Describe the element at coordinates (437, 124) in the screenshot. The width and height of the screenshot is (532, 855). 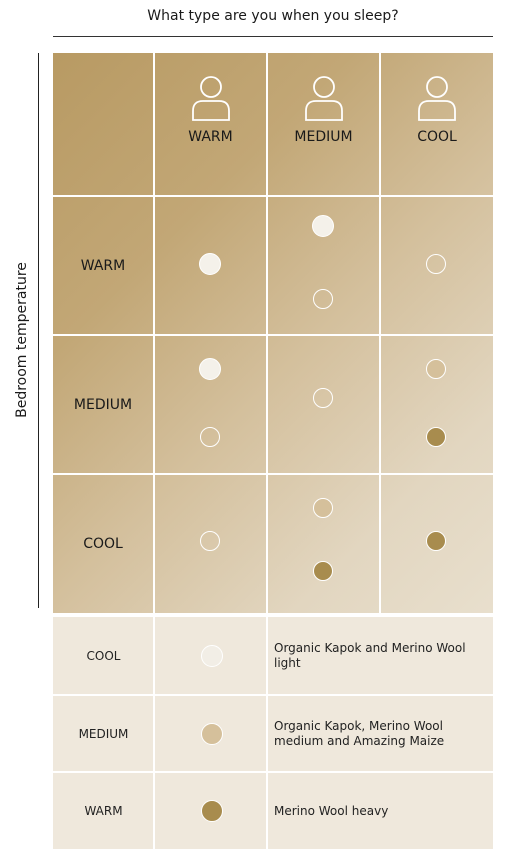
I see `column-header-cool: COOL` at that location.